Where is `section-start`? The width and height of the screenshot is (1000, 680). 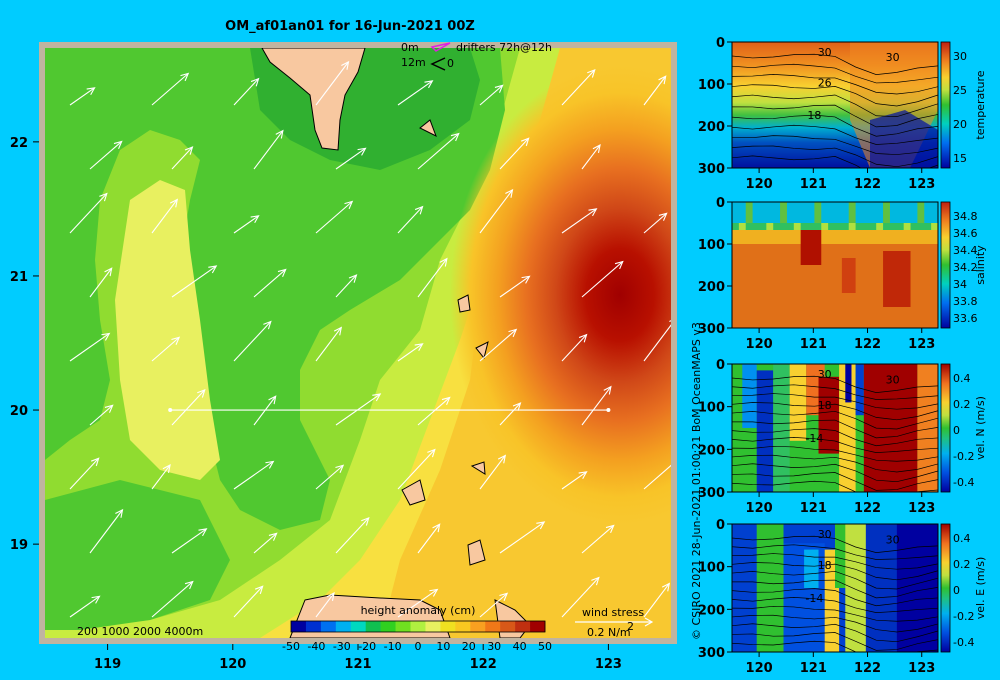 section-start is located at coordinates (170, 410).